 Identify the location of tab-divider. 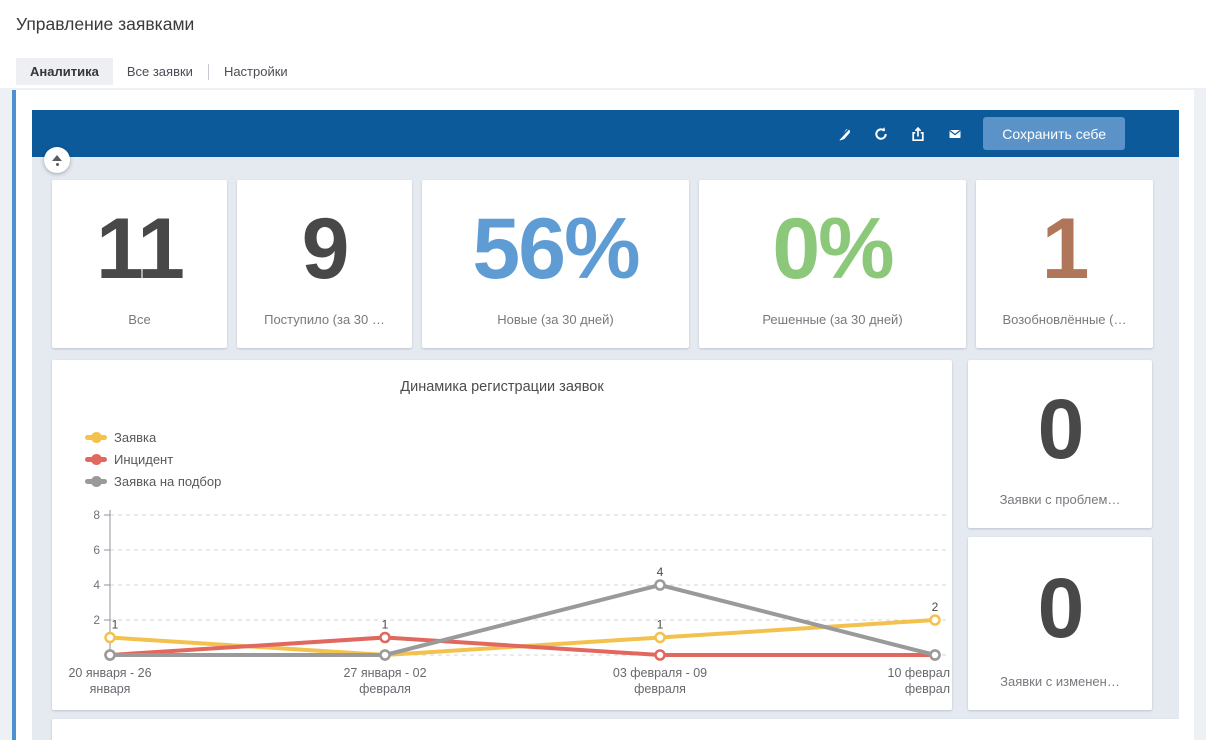
(208, 71).